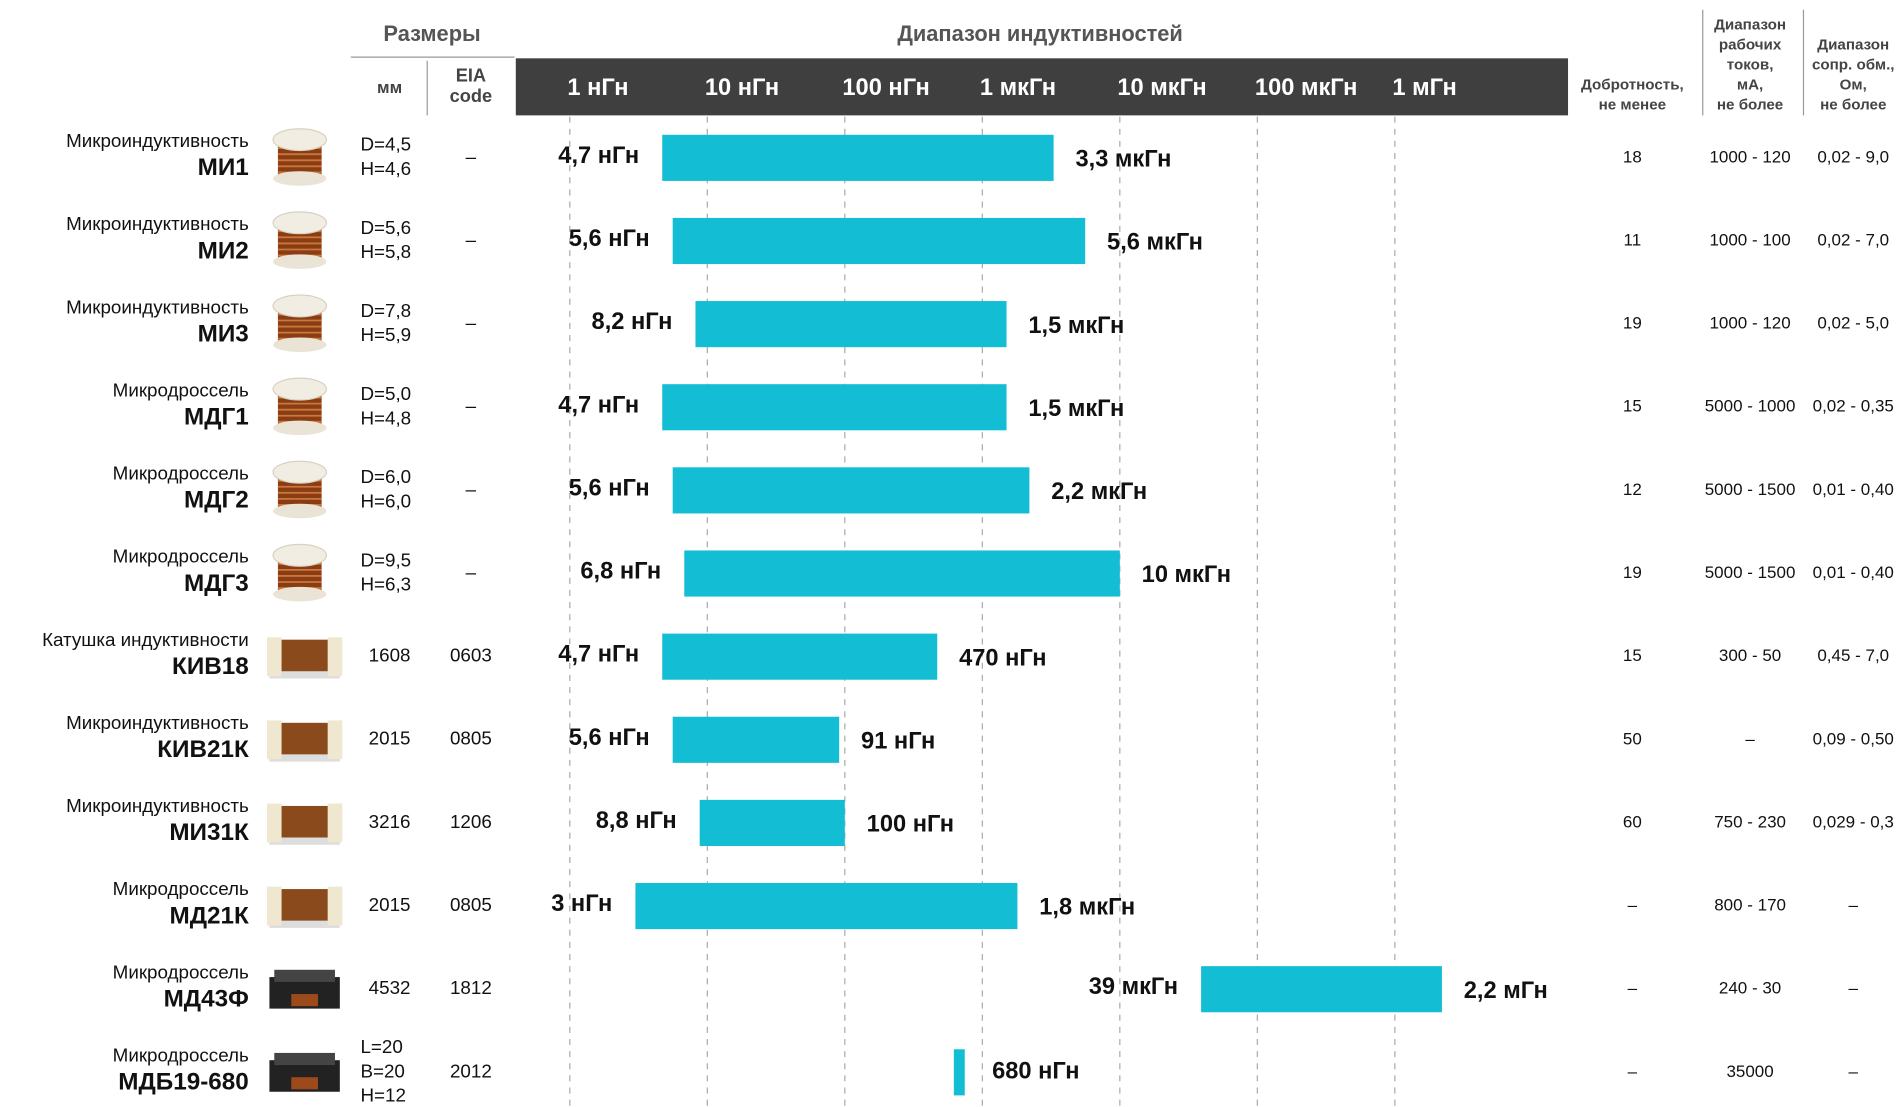 The width and height of the screenshot is (1903, 1107). What do you see at coordinates (385, 476) in the screenshot?
I see `size: D=6,0` at bounding box center [385, 476].